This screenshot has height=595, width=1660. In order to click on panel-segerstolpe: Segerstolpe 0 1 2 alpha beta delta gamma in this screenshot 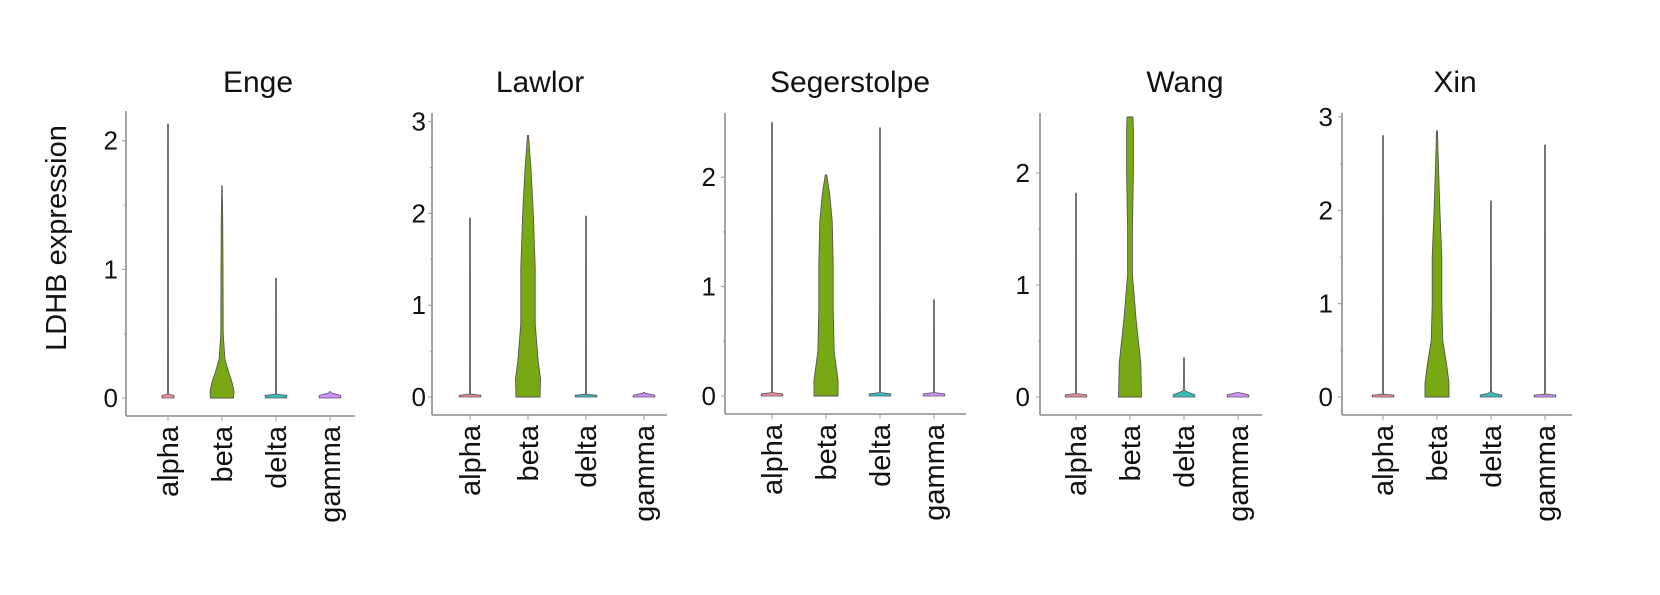, I will do `click(834, 293)`.